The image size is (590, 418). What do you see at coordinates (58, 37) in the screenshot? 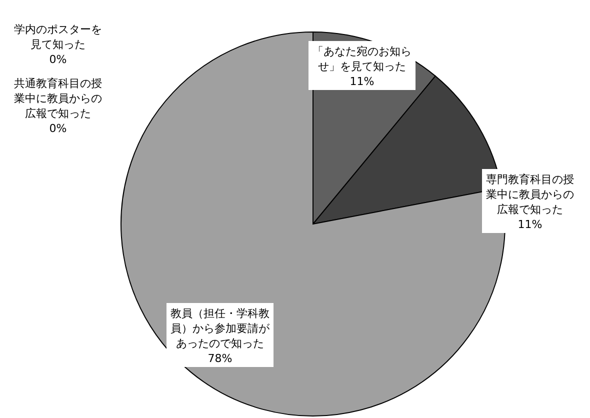
I see `category-label: 学内のポスターを見て知った` at bounding box center [58, 37].